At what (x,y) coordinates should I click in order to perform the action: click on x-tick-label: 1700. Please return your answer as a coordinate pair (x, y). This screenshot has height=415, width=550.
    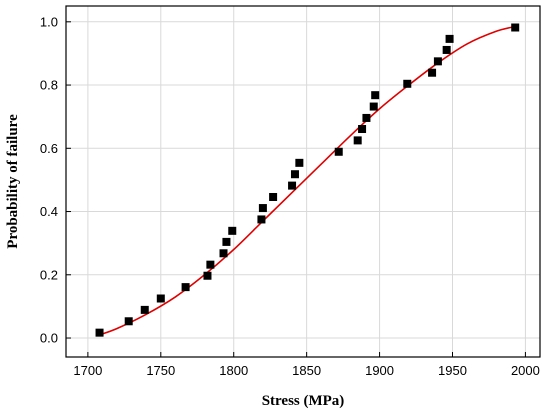
    Looking at the image, I should click on (87, 370).